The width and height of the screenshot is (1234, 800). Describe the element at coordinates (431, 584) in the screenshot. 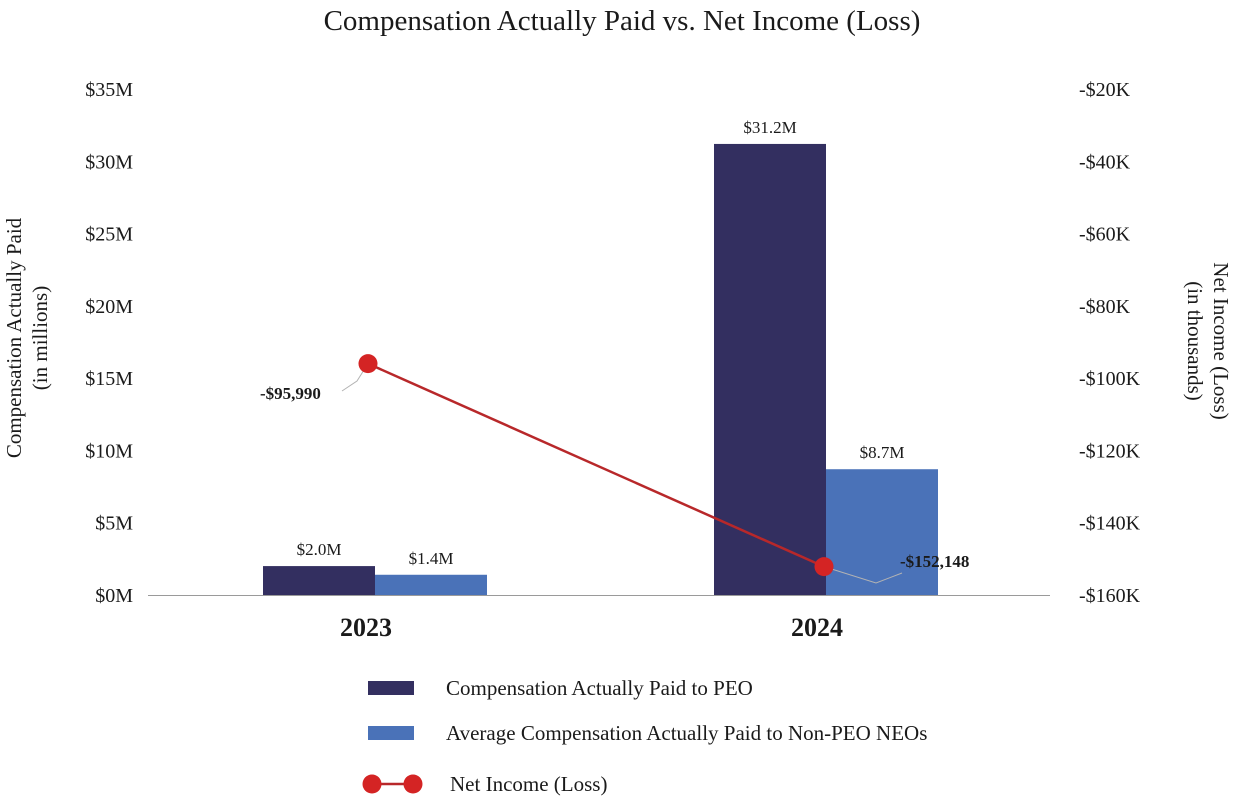

I see `bar-non-peo-2023` at that location.